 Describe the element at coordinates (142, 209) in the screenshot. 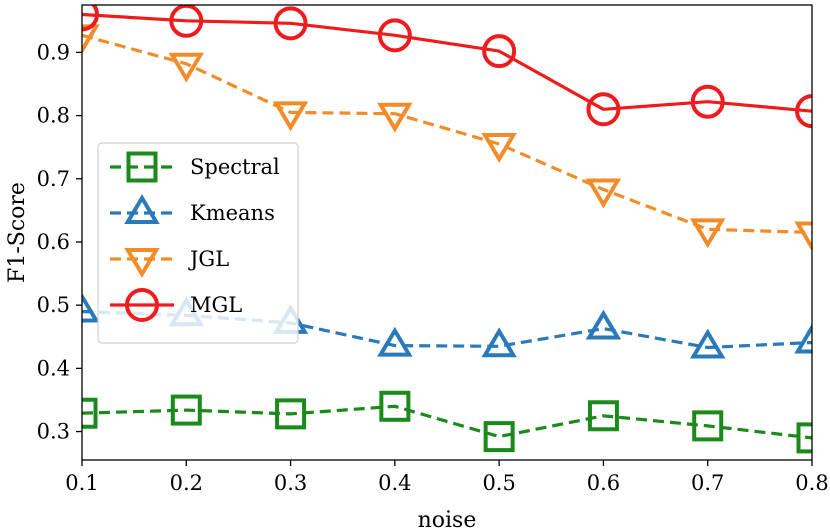

I see `legend-marker-kmeans` at that location.